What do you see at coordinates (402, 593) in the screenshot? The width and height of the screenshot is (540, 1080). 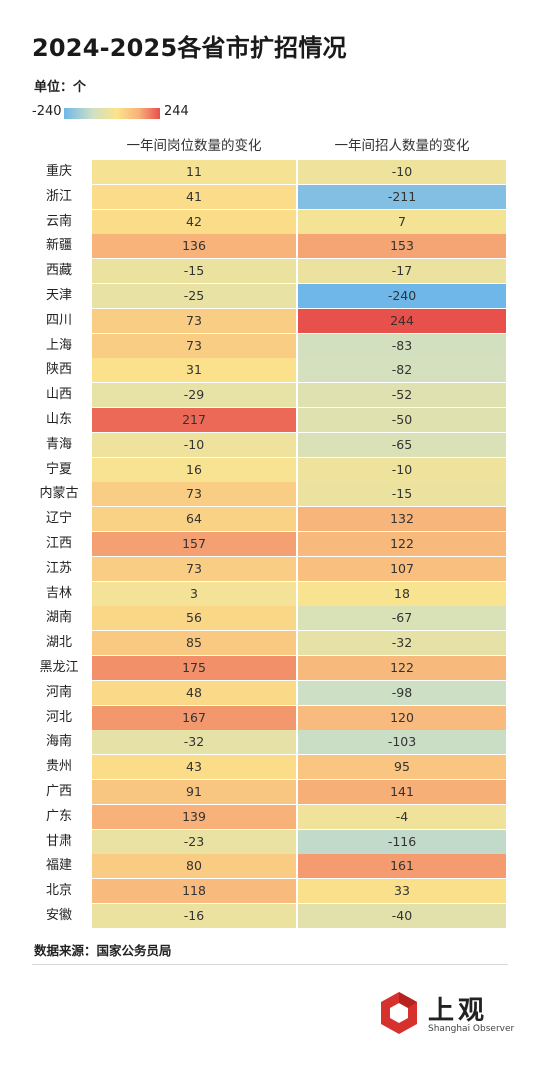 I see `hires-change-cell: 18` at bounding box center [402, 593].